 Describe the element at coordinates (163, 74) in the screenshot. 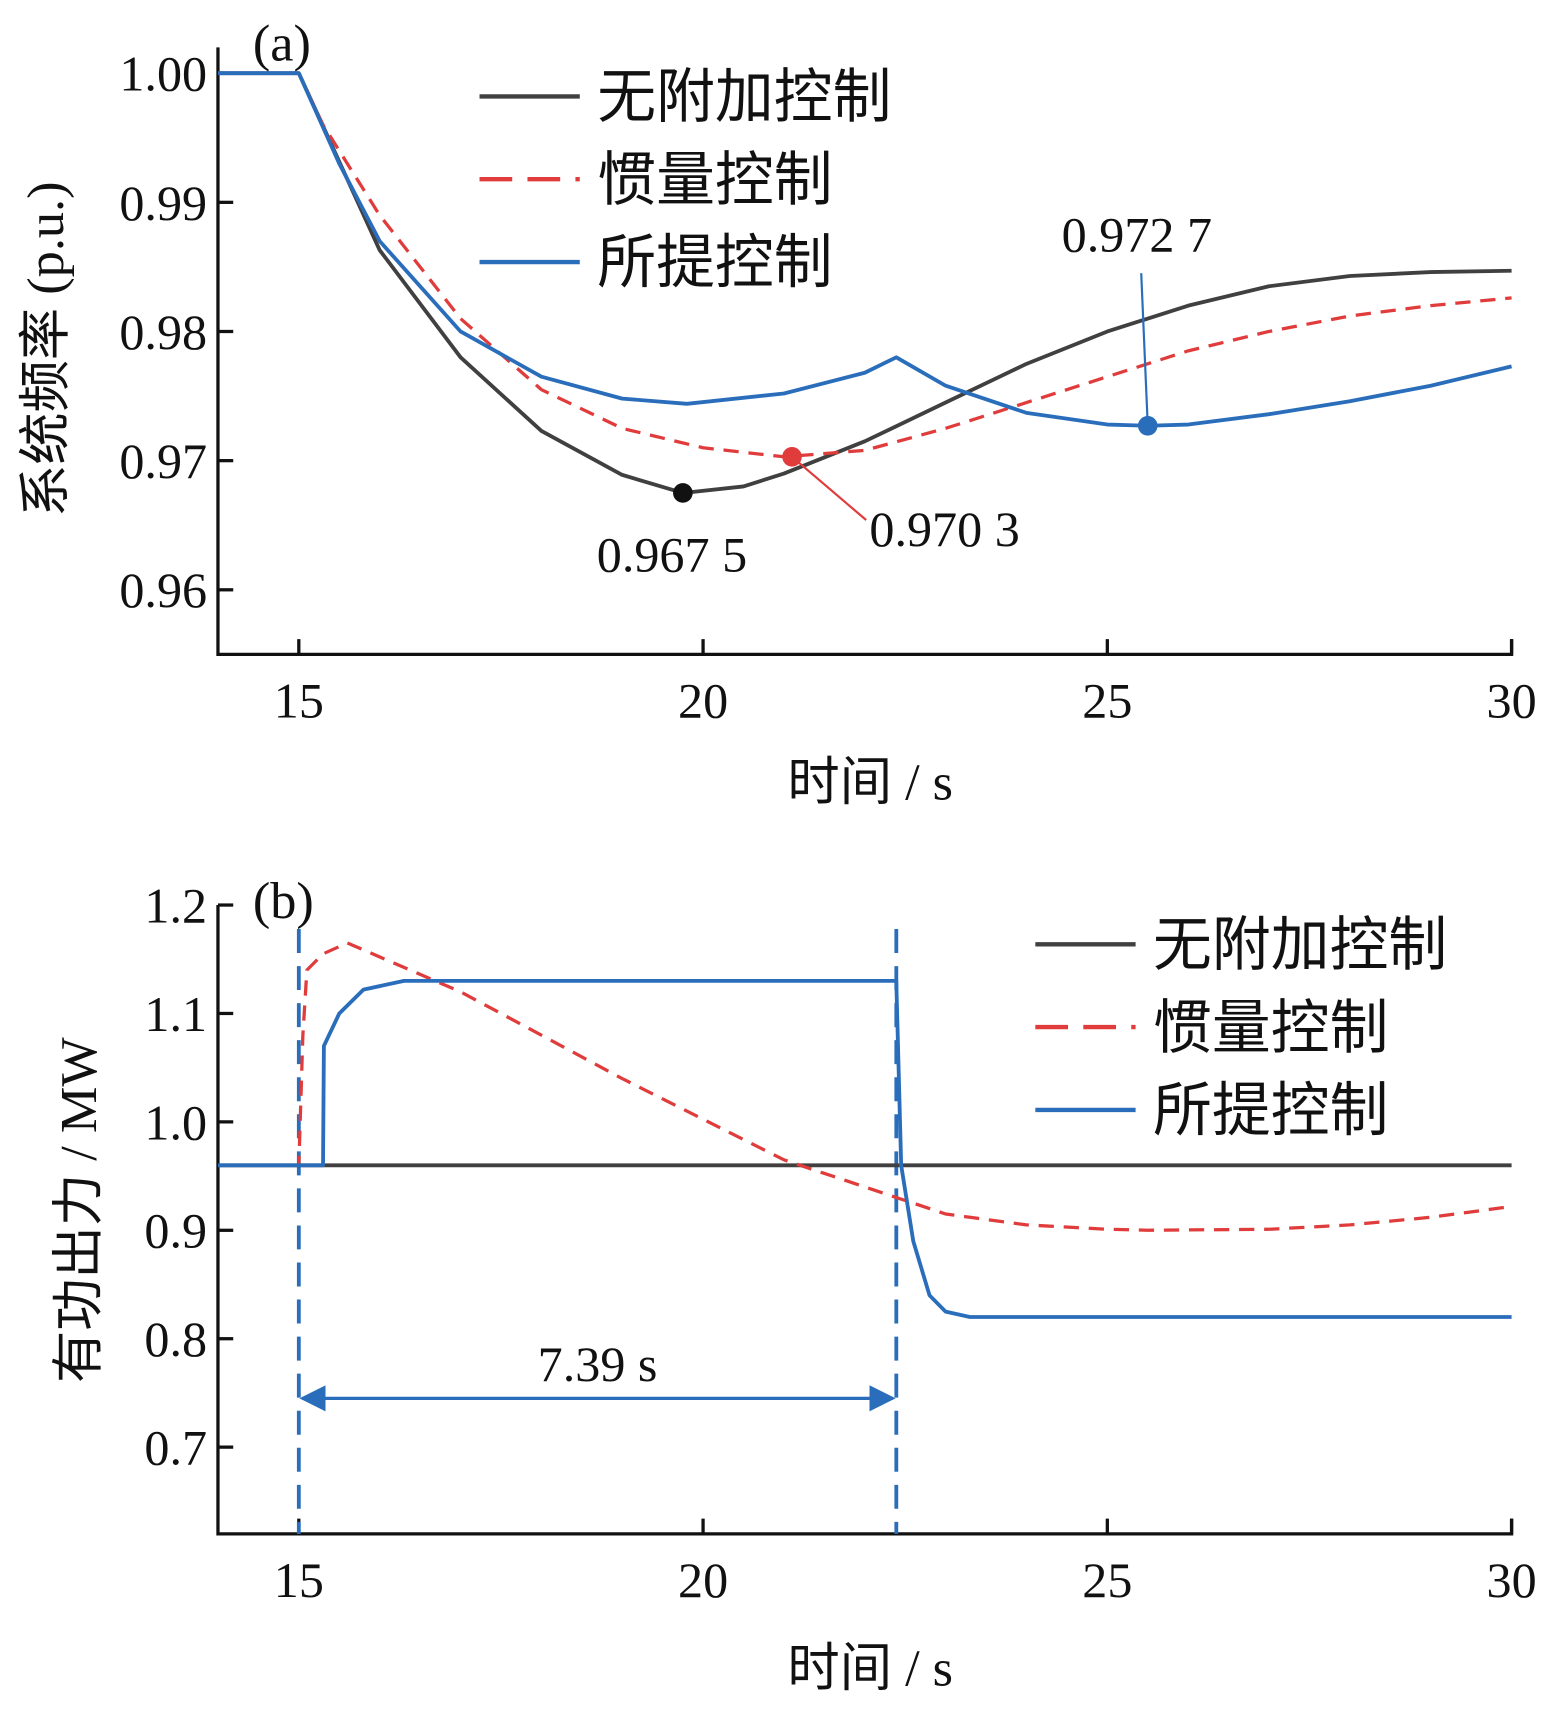

I see `y-tick-label: 1.00` at that location.